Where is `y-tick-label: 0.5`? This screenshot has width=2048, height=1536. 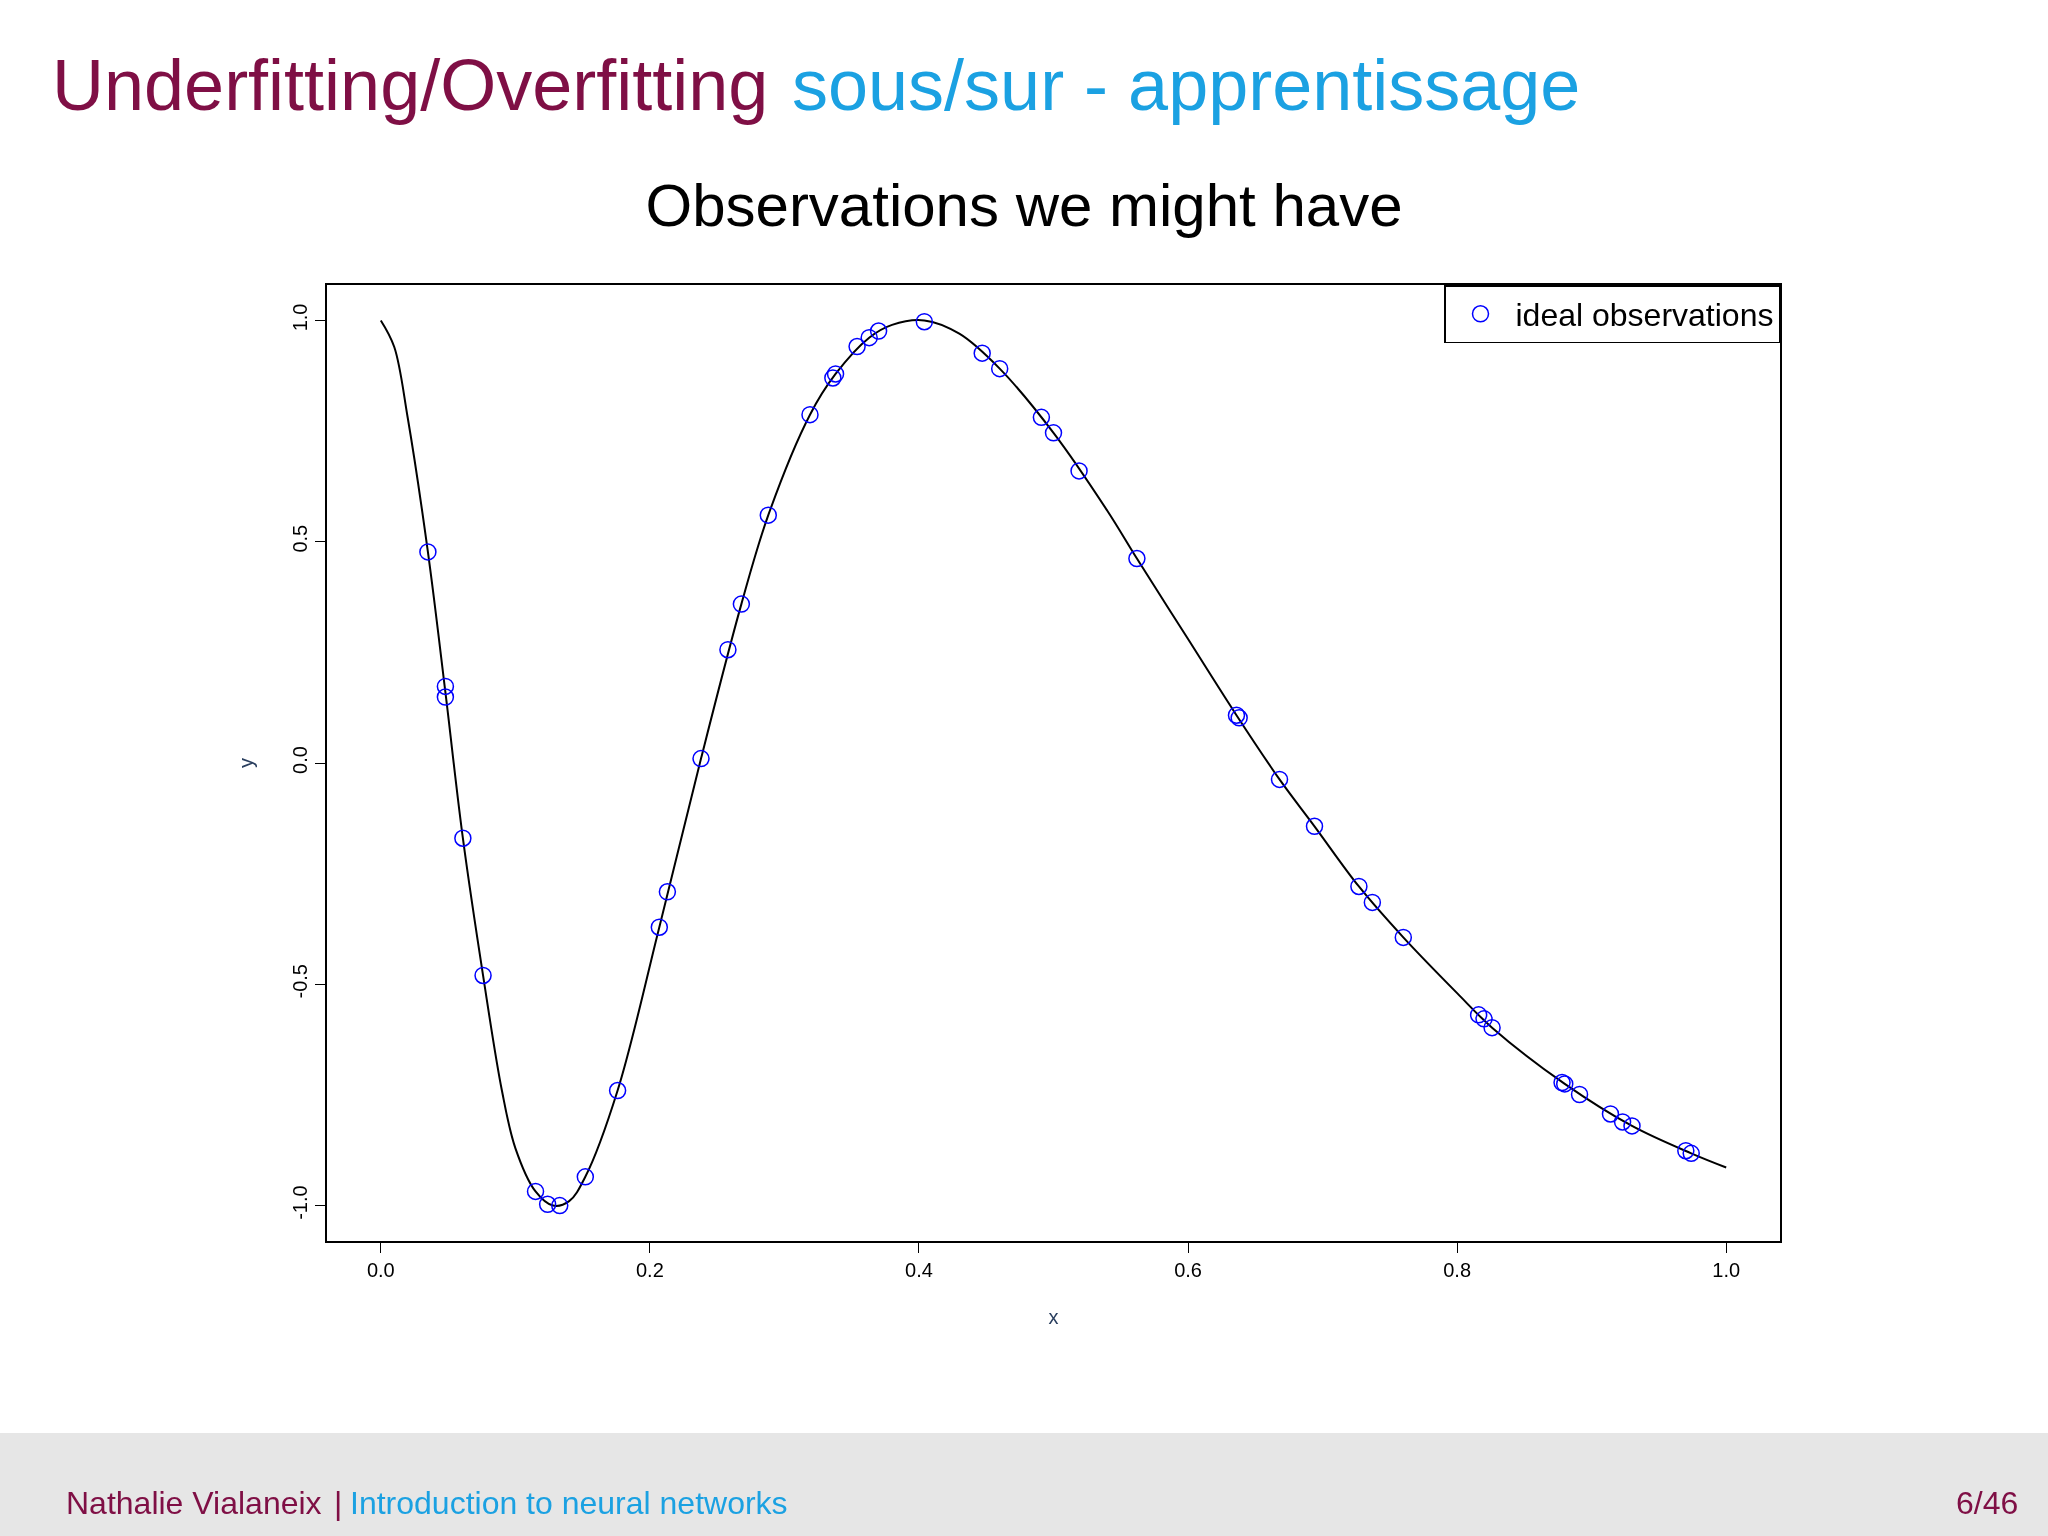 y-tick-label: 0.5 is located at coordinates (300, 538).